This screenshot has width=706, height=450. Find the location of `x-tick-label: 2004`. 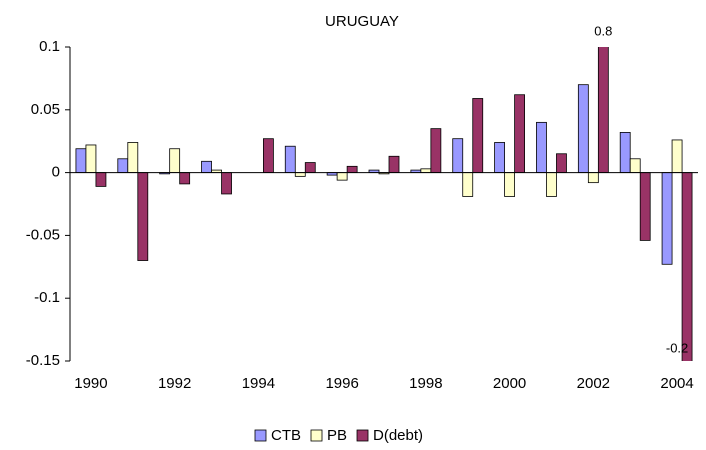

x-tick-label: 2004 is located at coordinates (676, 383).